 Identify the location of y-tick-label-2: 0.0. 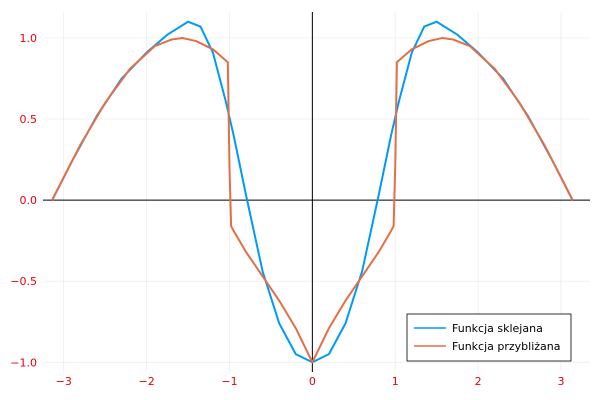
(29, 200).